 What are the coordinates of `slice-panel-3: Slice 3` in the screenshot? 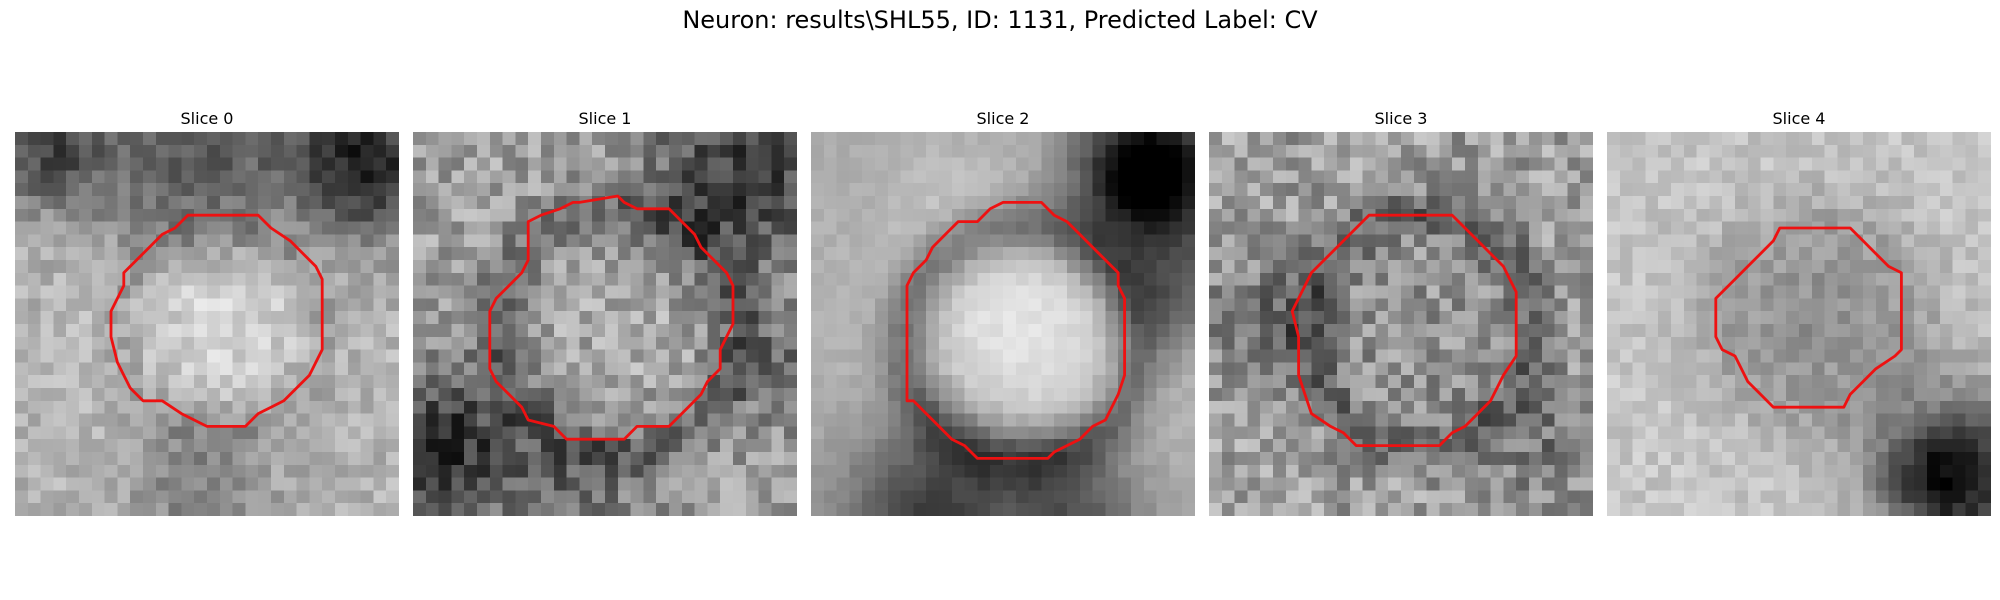 It's located at (1401, 312).